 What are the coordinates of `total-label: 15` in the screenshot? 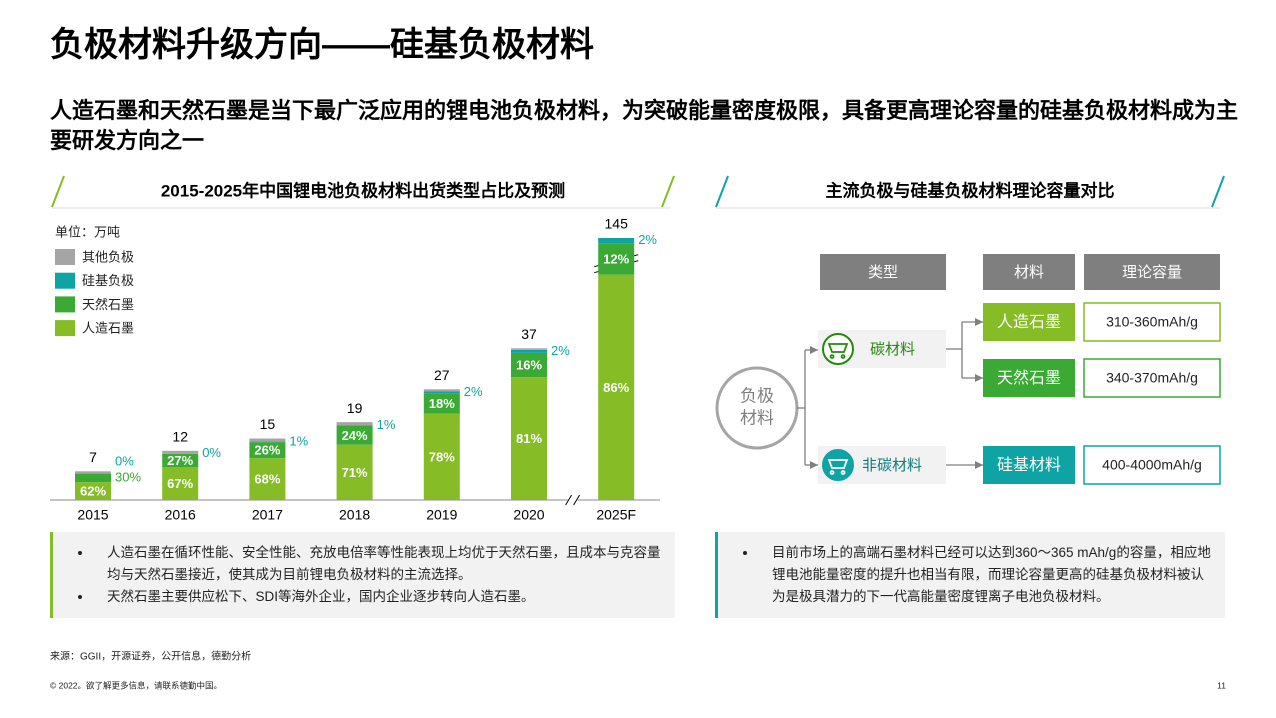 It's located at (268, 424).